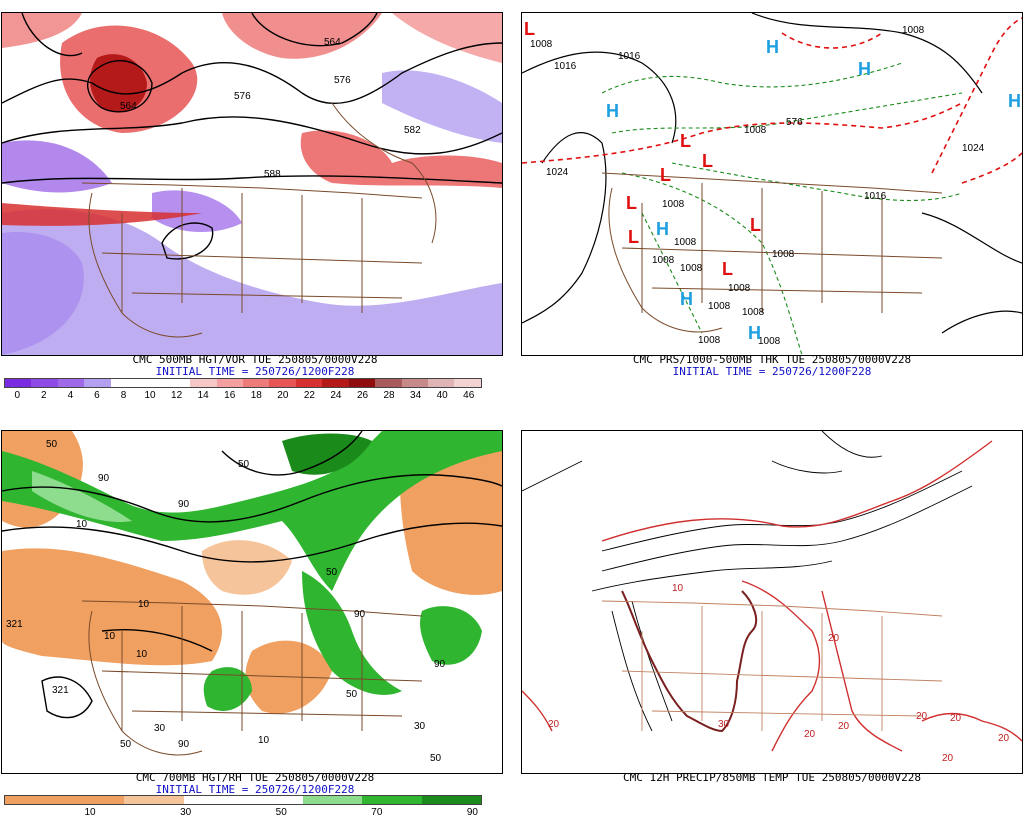 Image resolution: width=1024 pixels, height=819 pixels. I want to click on colorbar-tick-6: 12, so click(177, 395).